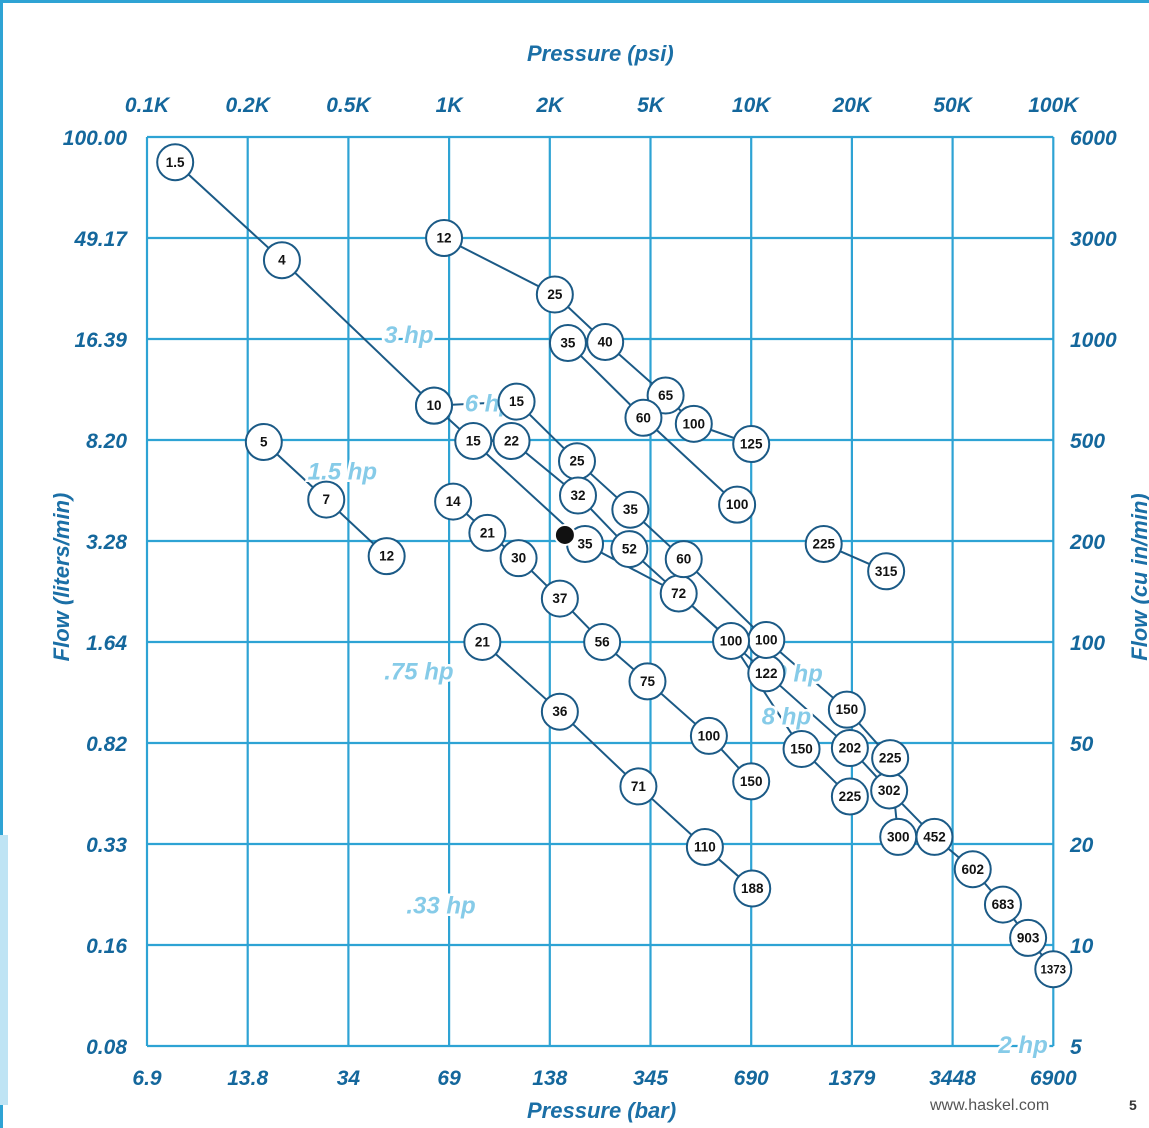 The height and width of the screenshot is (1128, 1149). I want to click on y-tick-label-right: 6000, so click(1093, 138).